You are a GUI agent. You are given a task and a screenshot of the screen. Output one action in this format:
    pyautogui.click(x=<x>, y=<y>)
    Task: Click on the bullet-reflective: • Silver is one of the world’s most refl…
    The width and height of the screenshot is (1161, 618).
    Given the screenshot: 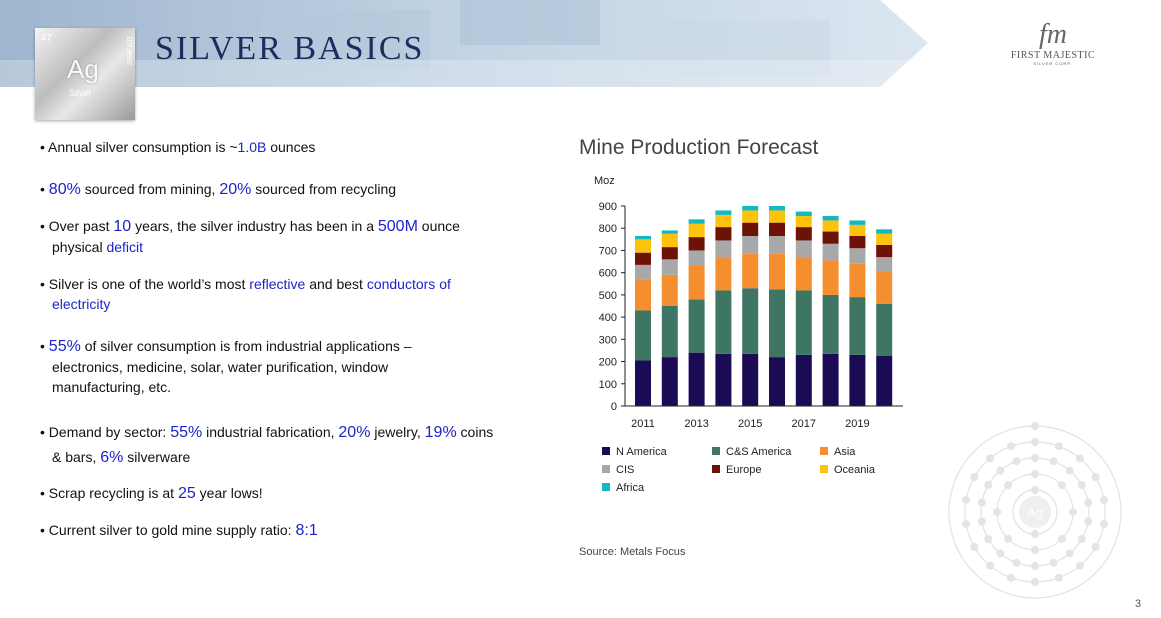 What is the action you would take?
    pyautogui.click(x=245, y=294)
    